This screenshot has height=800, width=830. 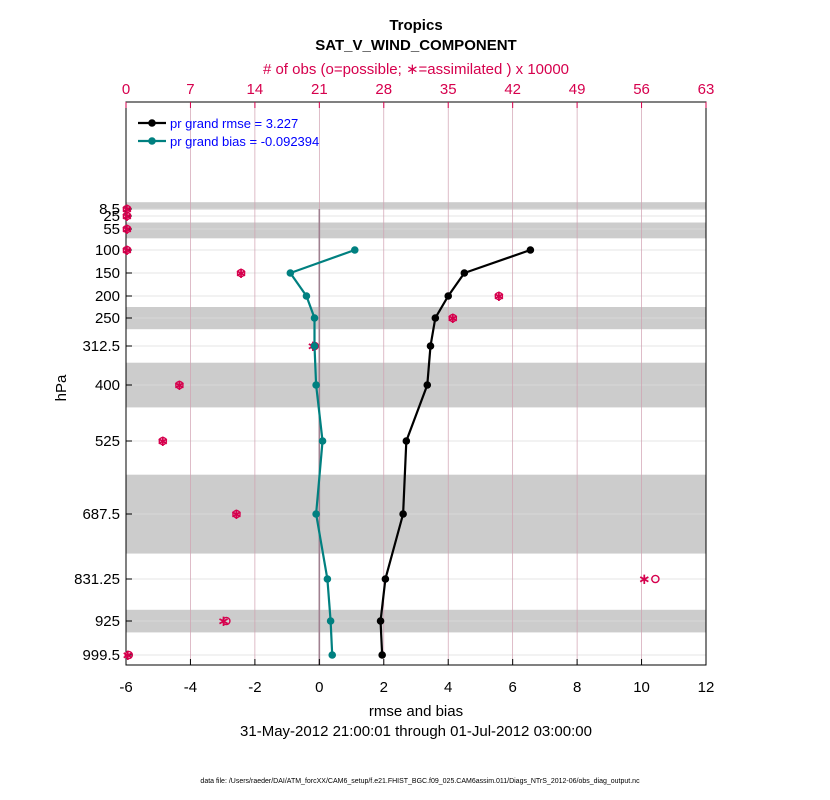 I want to click on top-tick-label: 21, so click(x=319, y=89).